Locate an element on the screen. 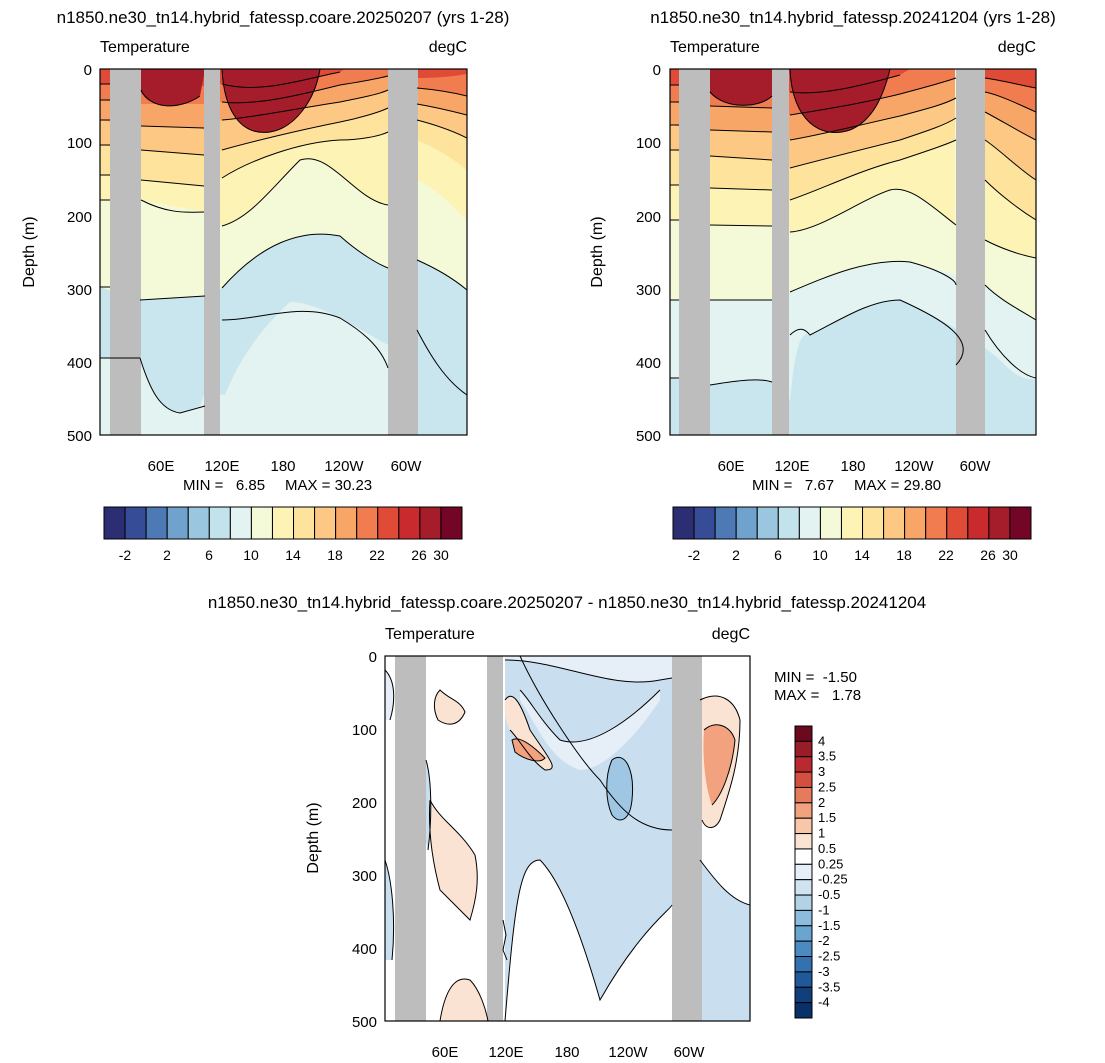  colorbar-label: -2 is located at coordinates (824, 940).